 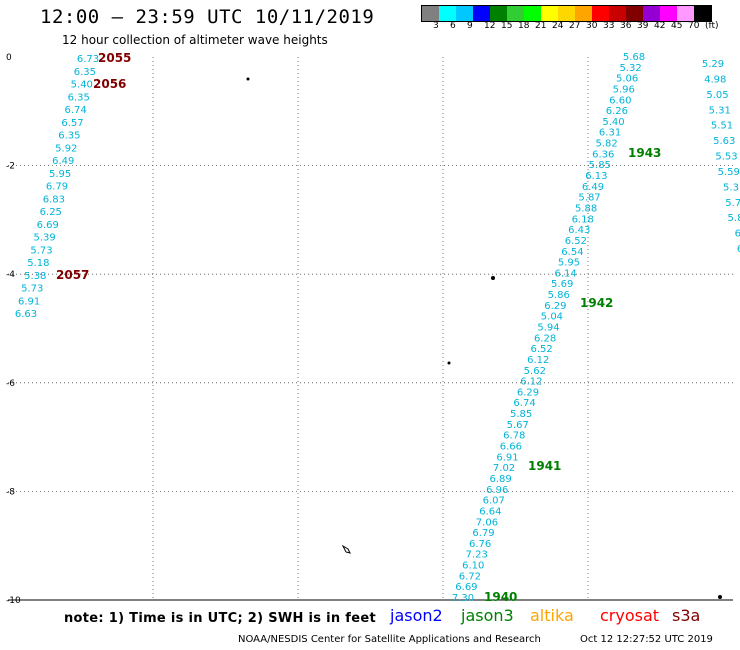 What do you see at coordinates (589, 198) in the screenshot?
I see `wave-height-value: 5.87` at bounding box center [589, 198].